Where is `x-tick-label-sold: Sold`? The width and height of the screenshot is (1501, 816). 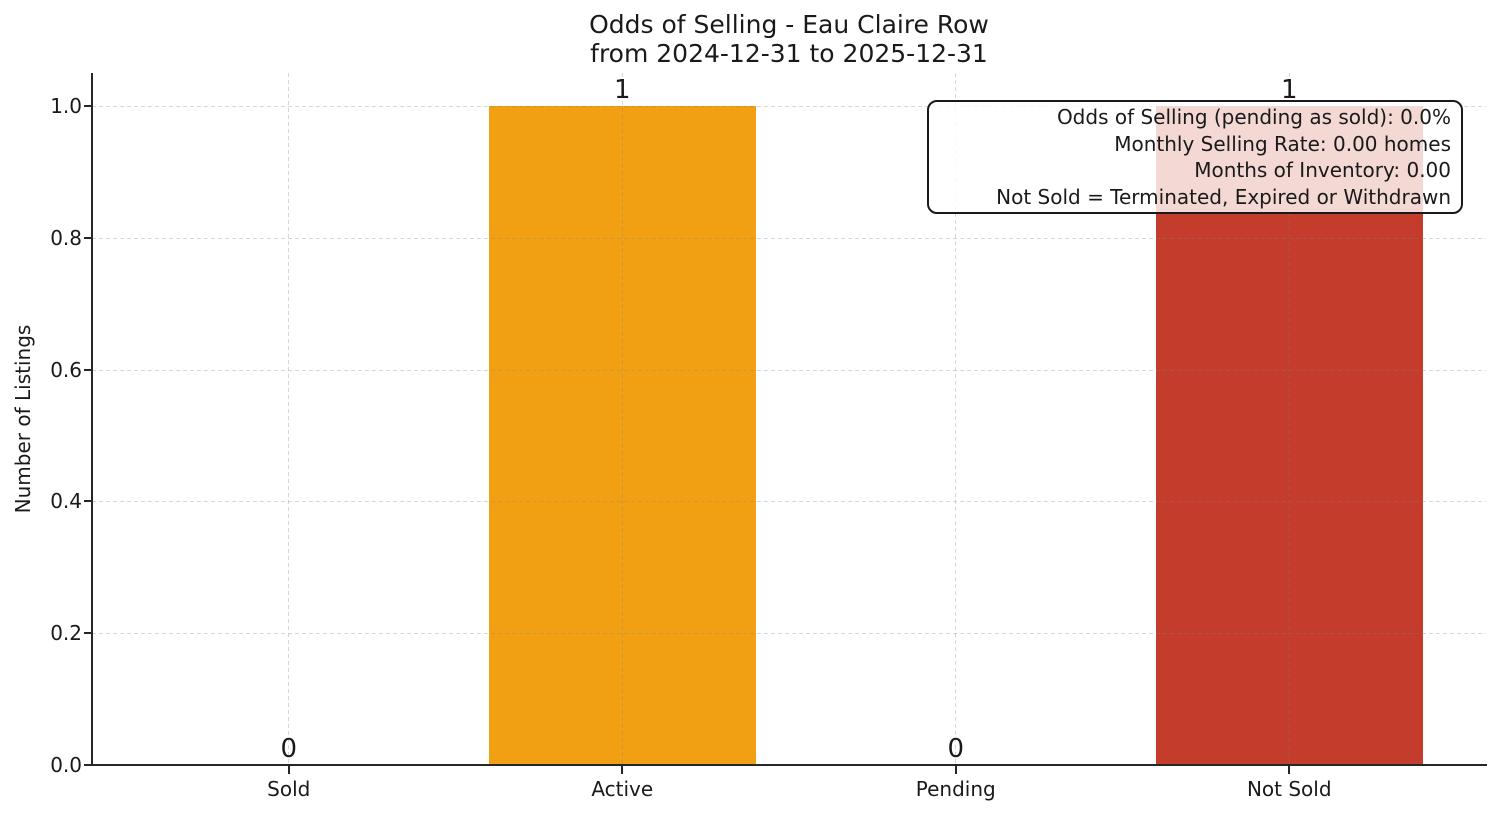
x-tick-label-sold: Sold is located at coordinates (289, 789).